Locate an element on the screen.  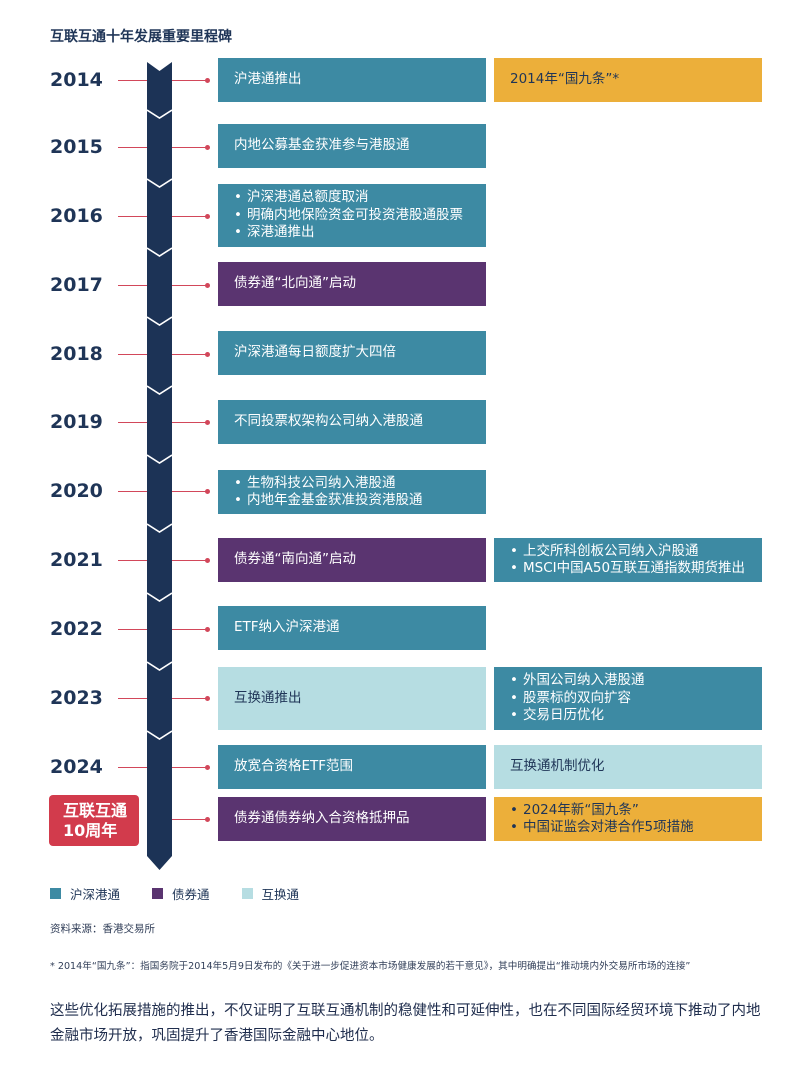
milestone-list: 外国公司纳入港股通 股票标的双向扩容 交易日历优化 is located at coordinates (628, 698).